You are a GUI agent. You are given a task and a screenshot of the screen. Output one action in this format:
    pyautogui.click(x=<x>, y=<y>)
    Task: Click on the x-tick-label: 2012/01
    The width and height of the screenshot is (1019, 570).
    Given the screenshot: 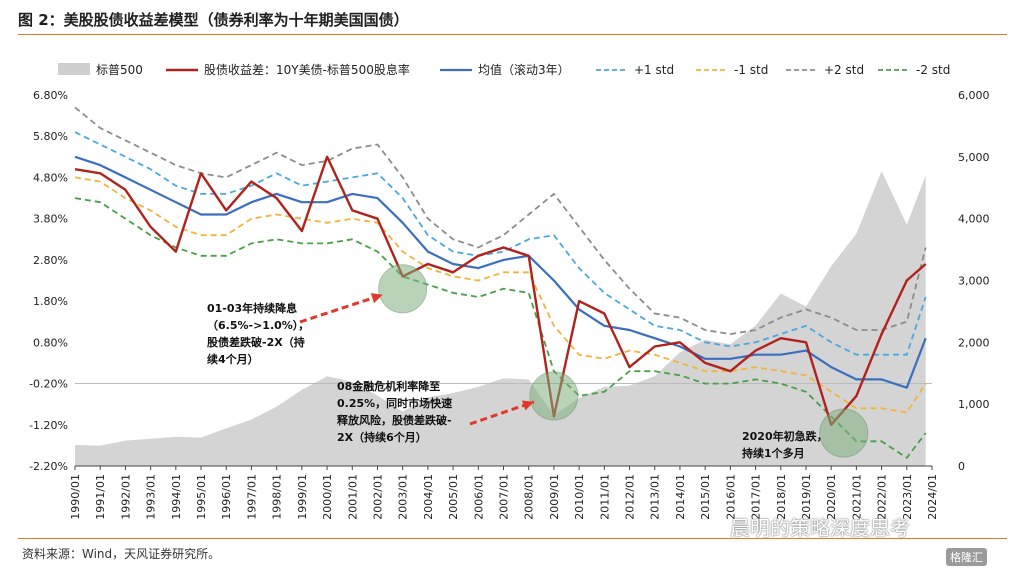 What is the action you would take?
    pyautogui.click(x=630, y=497)
    